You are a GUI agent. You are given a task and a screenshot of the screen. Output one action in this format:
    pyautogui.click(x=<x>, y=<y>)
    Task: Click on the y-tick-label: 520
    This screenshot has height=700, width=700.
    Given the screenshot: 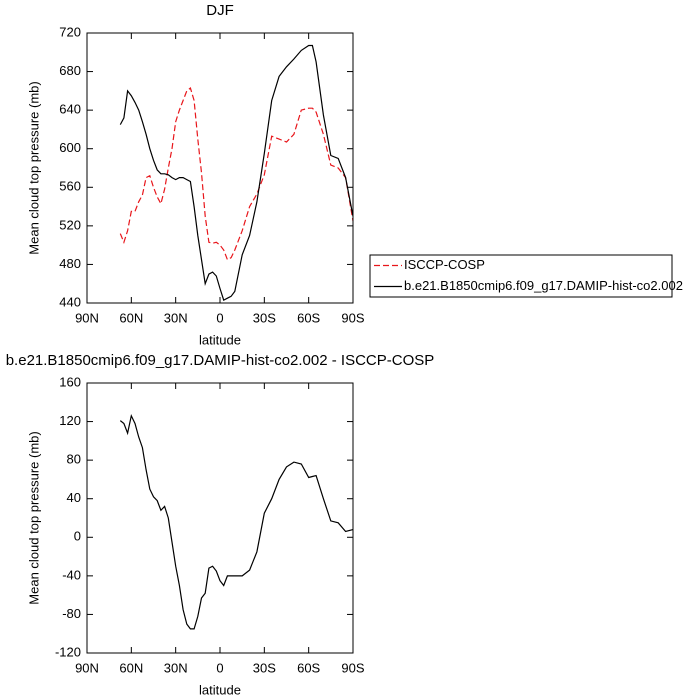 What is the action you would take?
    pyautogui.click(x=70, y=224)
    